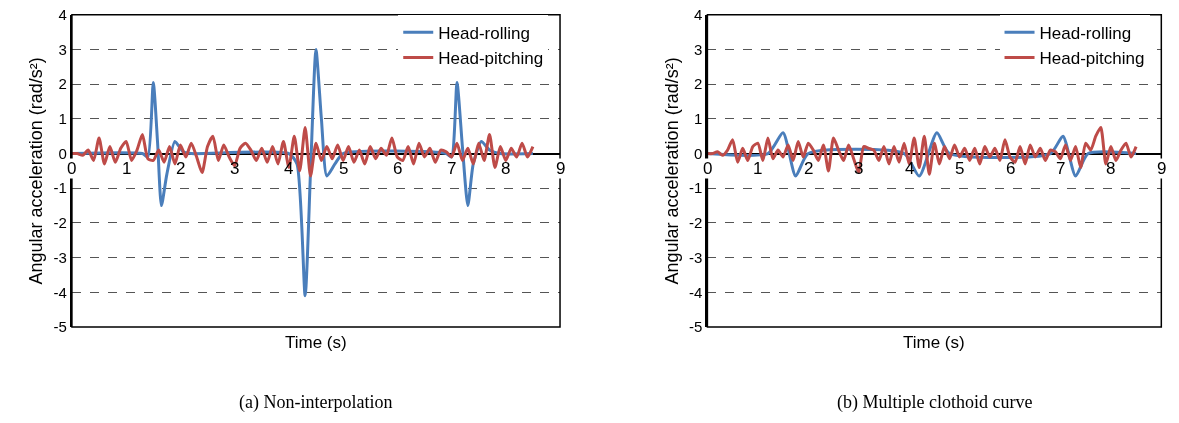  I want to click on text: (b) Multiple clothoid curve, so click(935, 402).